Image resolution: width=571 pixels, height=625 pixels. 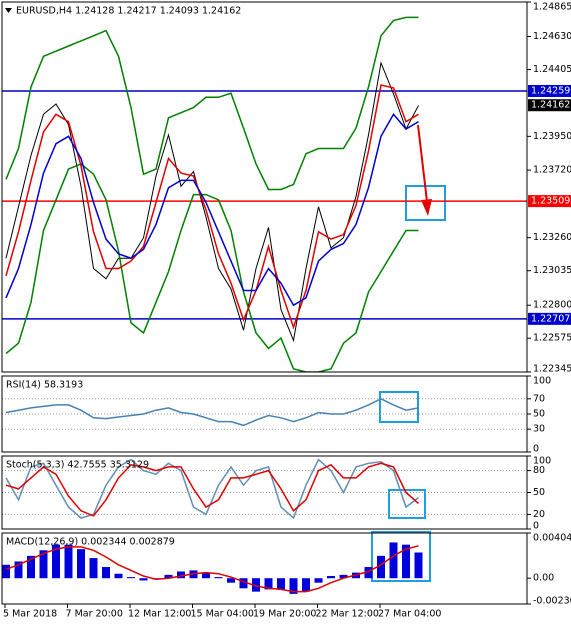 What do you see at coordinates (552, 538) in the screenshot?
I see `y-tick-label: 0.004044` at bounding box center [552, 538].